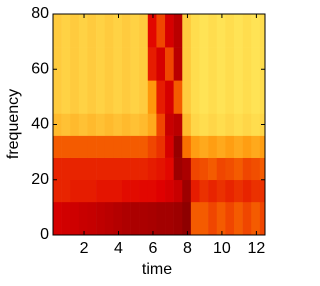 The height and width of the screenshot is (286, 320). I want to click on y-tick-label: 40, so click(40, 124).